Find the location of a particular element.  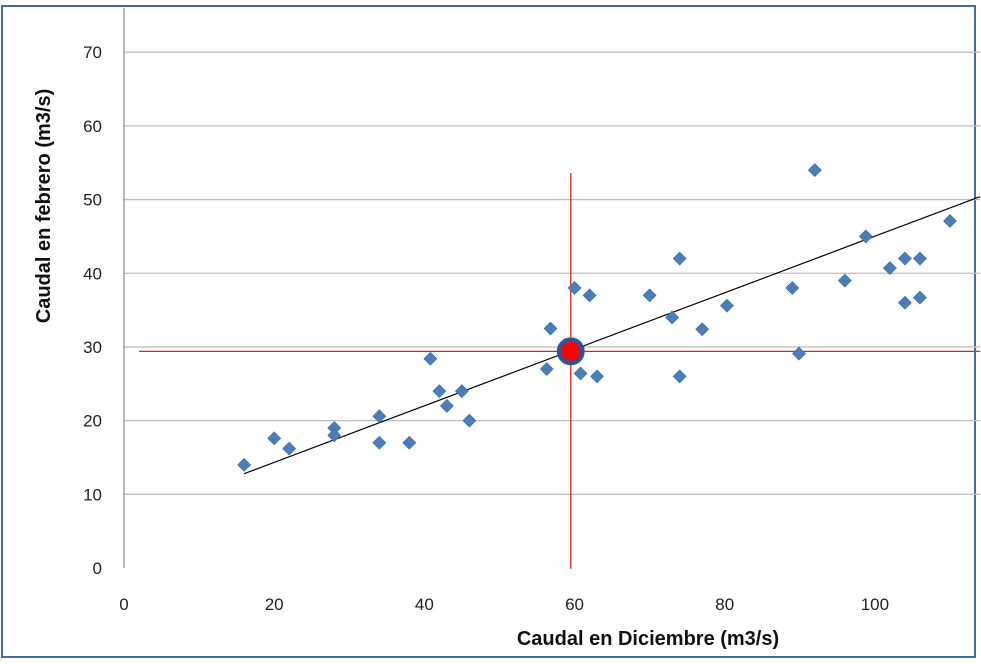

y-tick-label: 60 is located at coordinates (92, 126).